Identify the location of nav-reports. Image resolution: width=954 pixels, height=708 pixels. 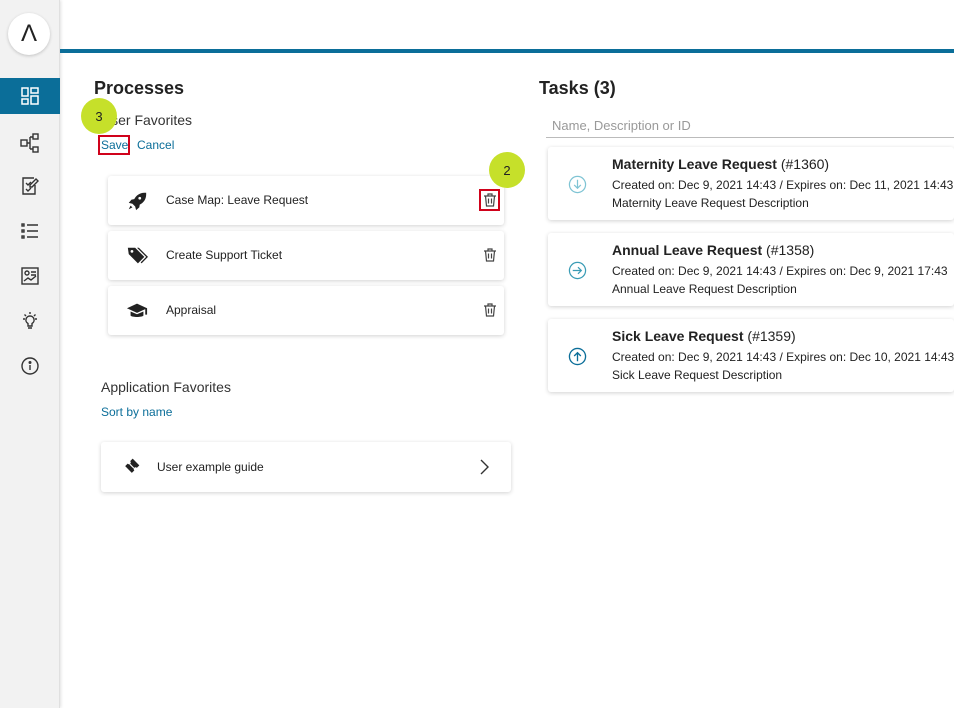
(30, 276).